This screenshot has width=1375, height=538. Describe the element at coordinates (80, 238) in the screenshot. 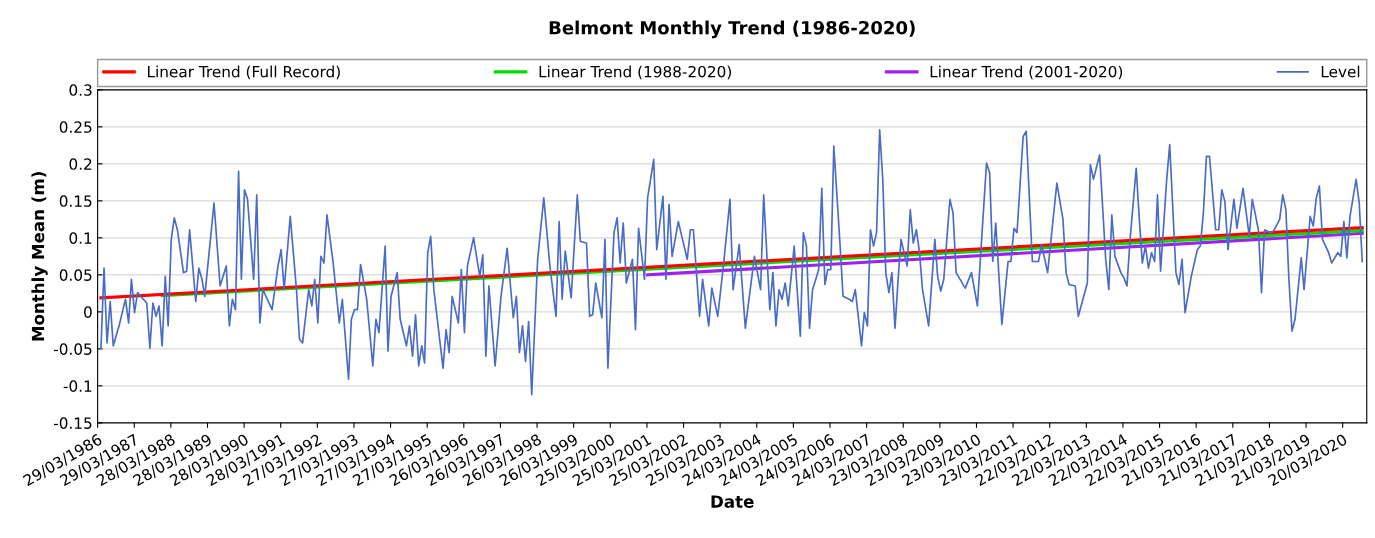

I see `y-tick-label: 0.1` at that location.